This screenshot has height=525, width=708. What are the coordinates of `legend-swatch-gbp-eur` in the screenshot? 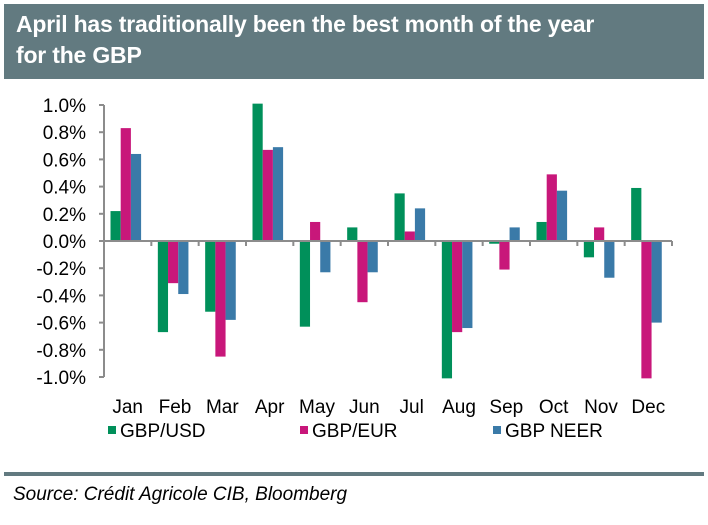 It's located at (304, 430).